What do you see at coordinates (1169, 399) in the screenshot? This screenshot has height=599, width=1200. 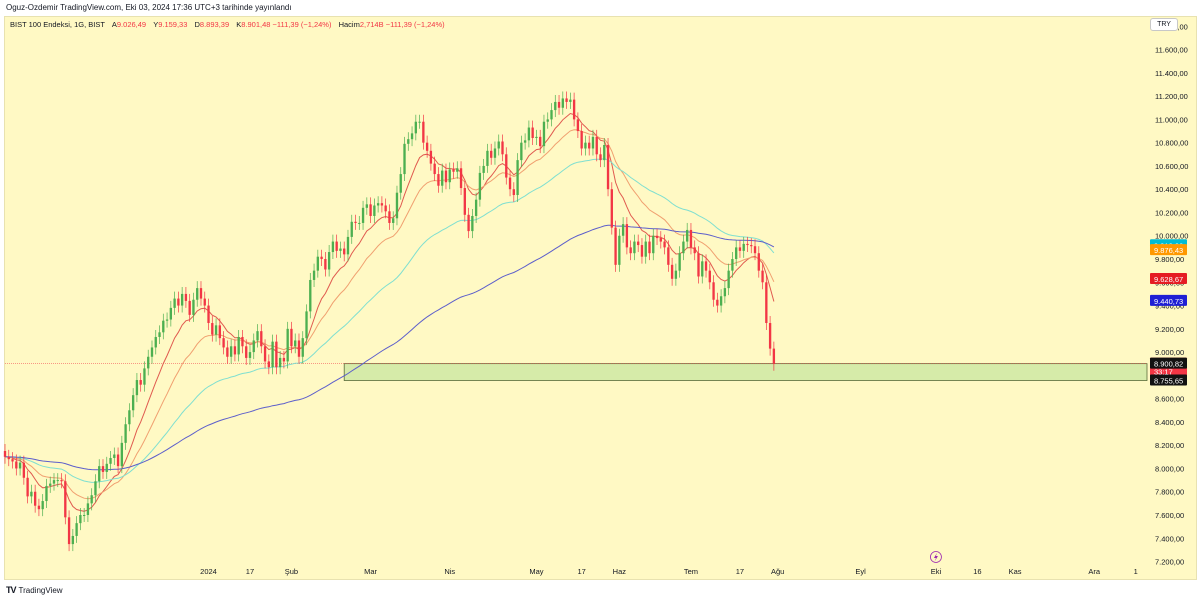 I see `y-axis-tick-label: 8.600,00` at bounding box center [1169, 399].